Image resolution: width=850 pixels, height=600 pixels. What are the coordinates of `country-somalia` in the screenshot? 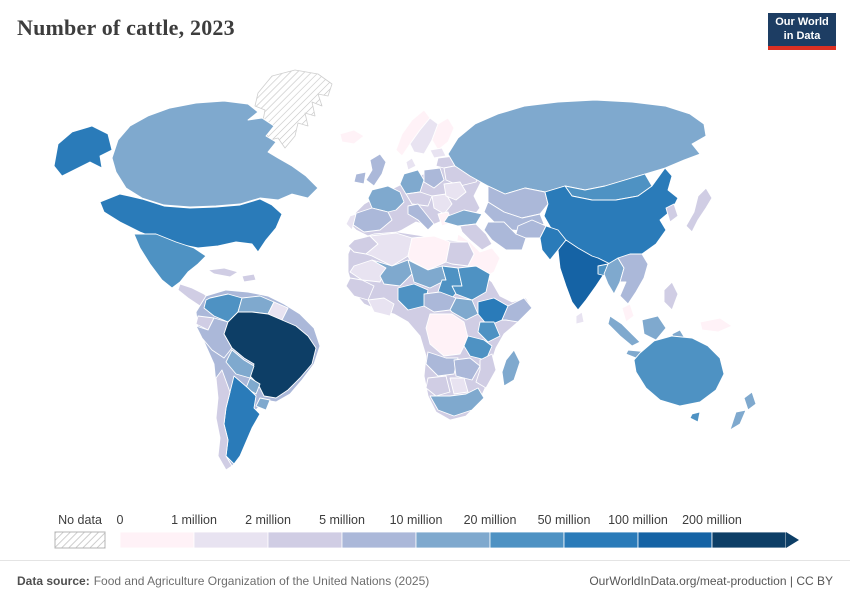 It's located at (517, 310).